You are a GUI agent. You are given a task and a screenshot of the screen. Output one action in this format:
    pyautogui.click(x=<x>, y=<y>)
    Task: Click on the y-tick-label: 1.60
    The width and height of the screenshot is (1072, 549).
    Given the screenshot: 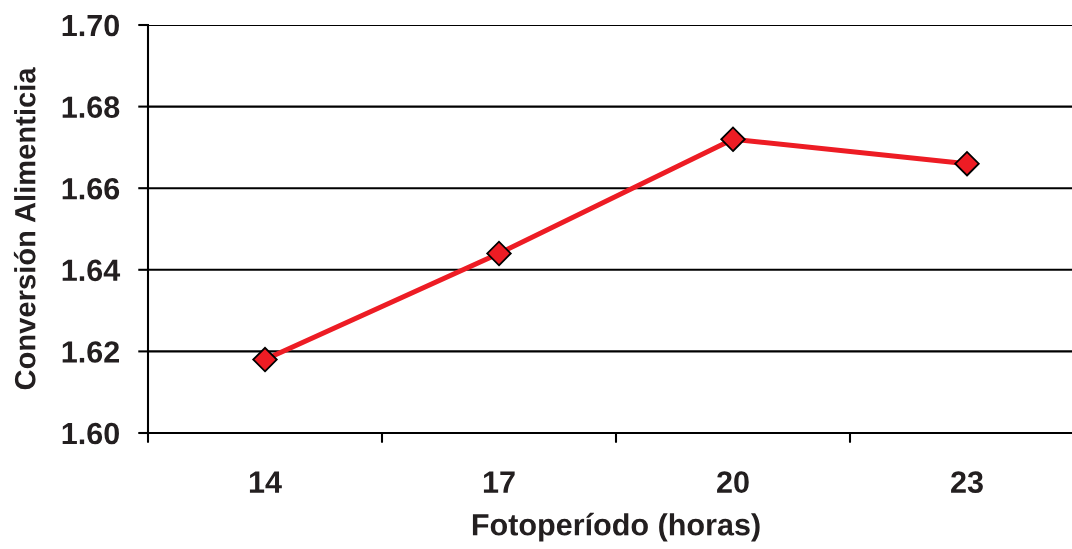 What is the action you would take?
    pyautogui.click(x=90, y=433)
    